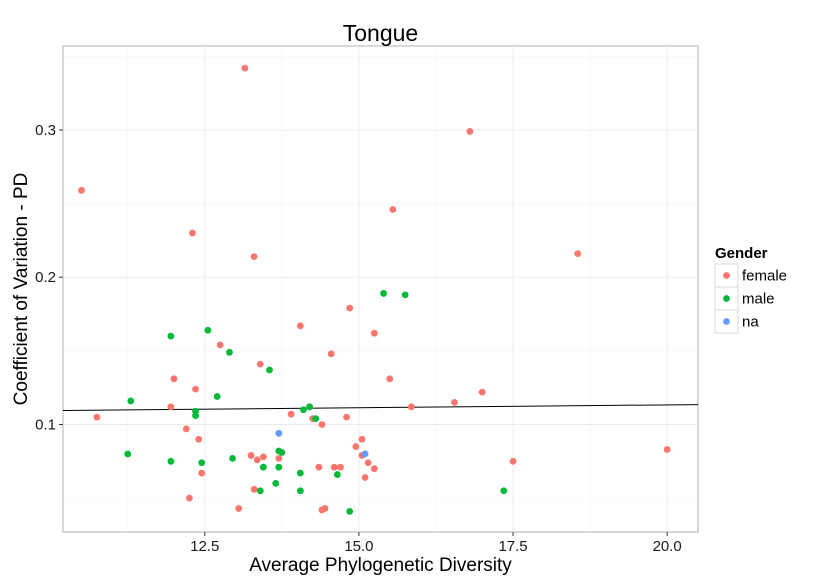 This screenshot has width=825, height=584. I want to click on y-axis-title: Coefficient of Variation - PD, so click(21, 289).